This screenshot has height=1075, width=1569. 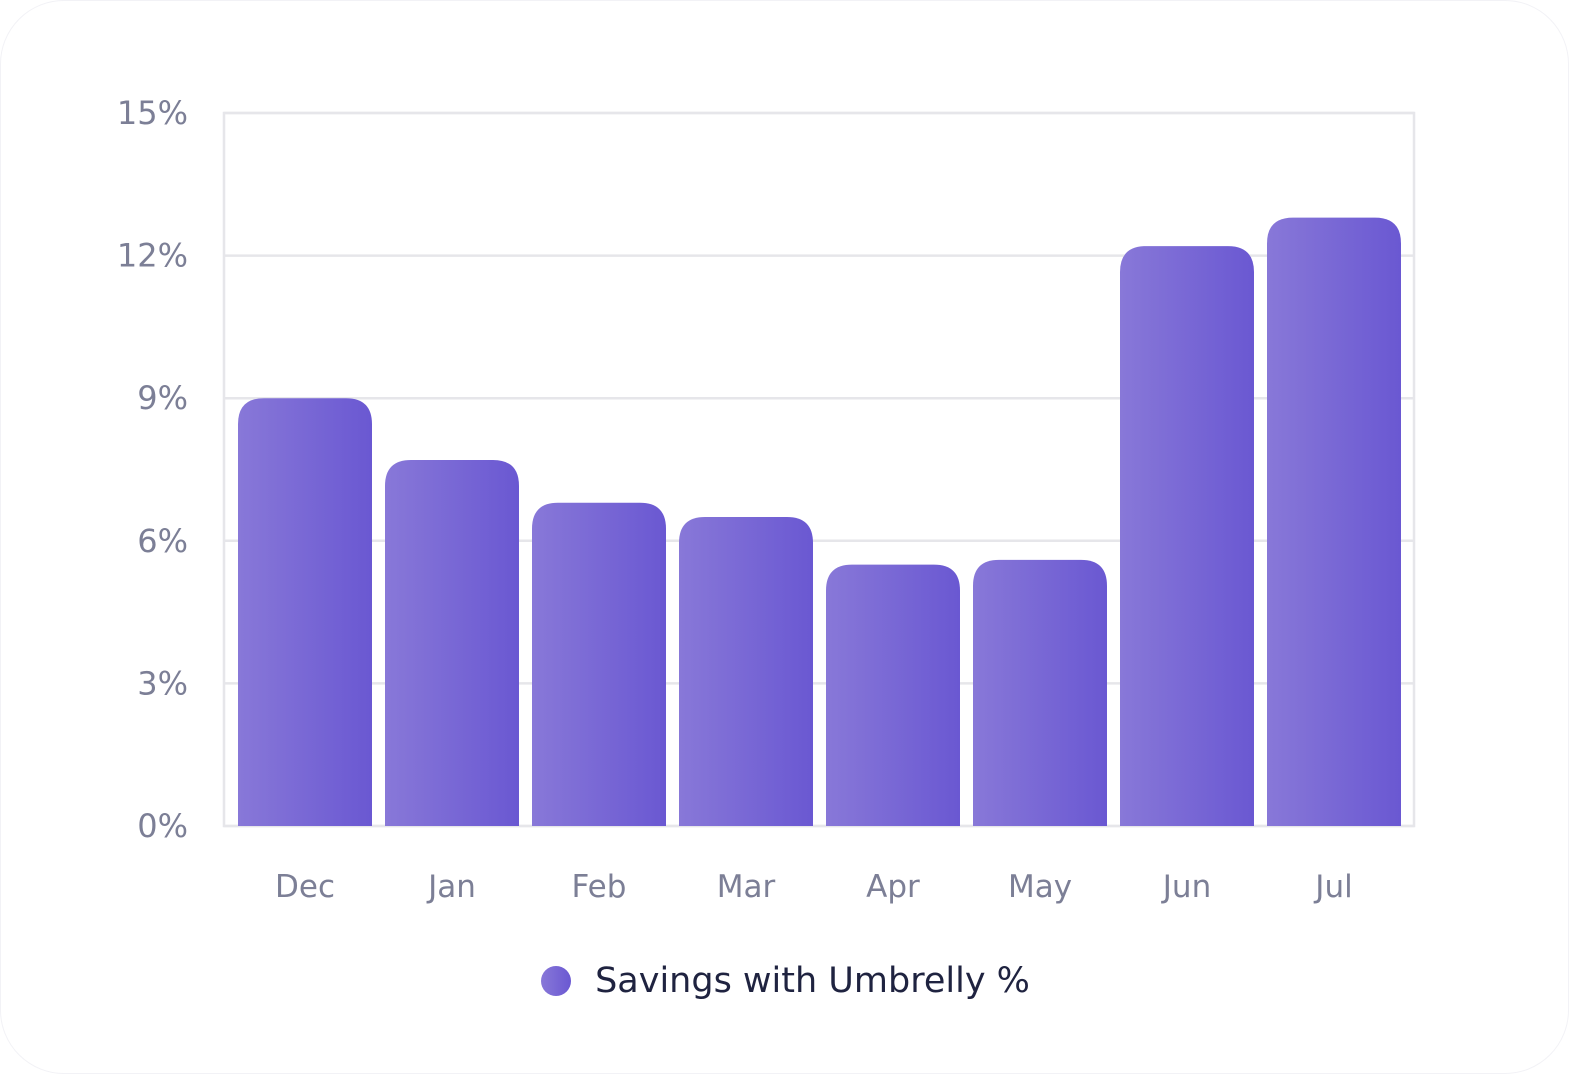 I want to click on y-tick-label: 12%, so click(x=152, y=256).